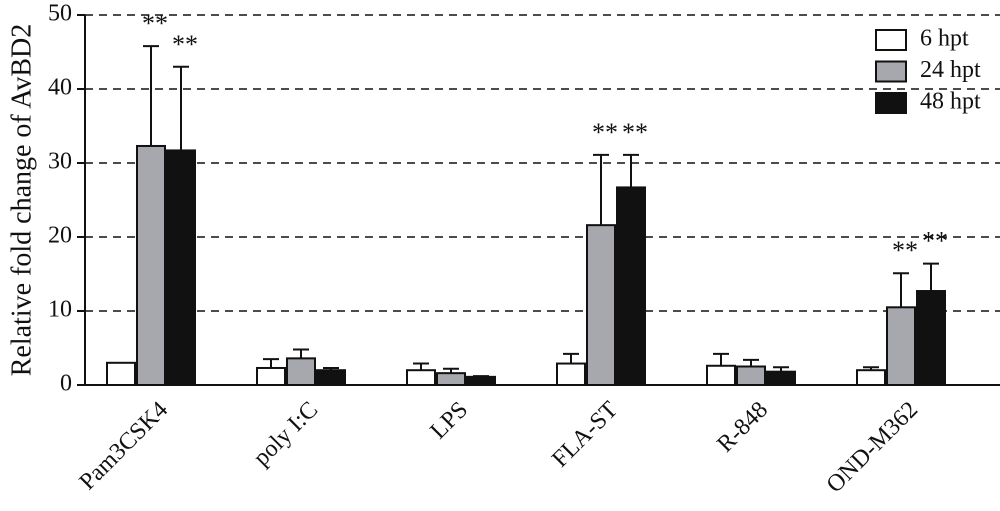 This screenshot has height=511, width=1000. I want to click on x-tick-label: R-848, so click(742, 427).